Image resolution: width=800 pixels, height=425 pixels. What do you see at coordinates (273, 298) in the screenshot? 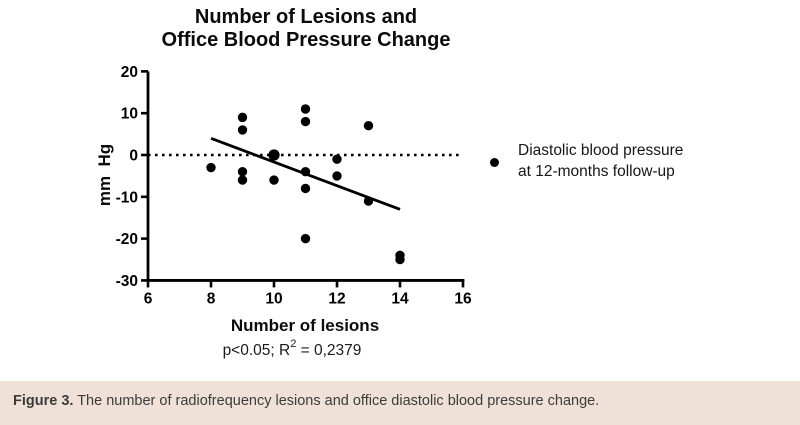
I see `x-tick-label: 10` at bounding box center [273, 298].